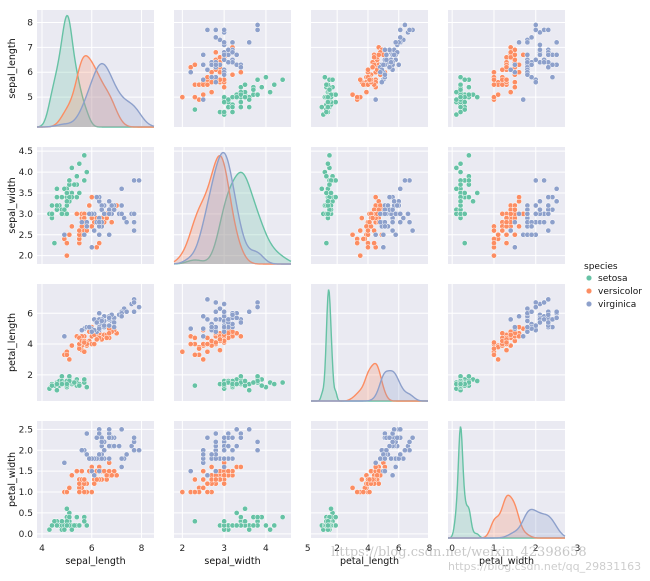 The image size is (650, 581). Describe the element at coordinates (620, 292) in the screenshot. I see `legend-label: versicolor` at that location.